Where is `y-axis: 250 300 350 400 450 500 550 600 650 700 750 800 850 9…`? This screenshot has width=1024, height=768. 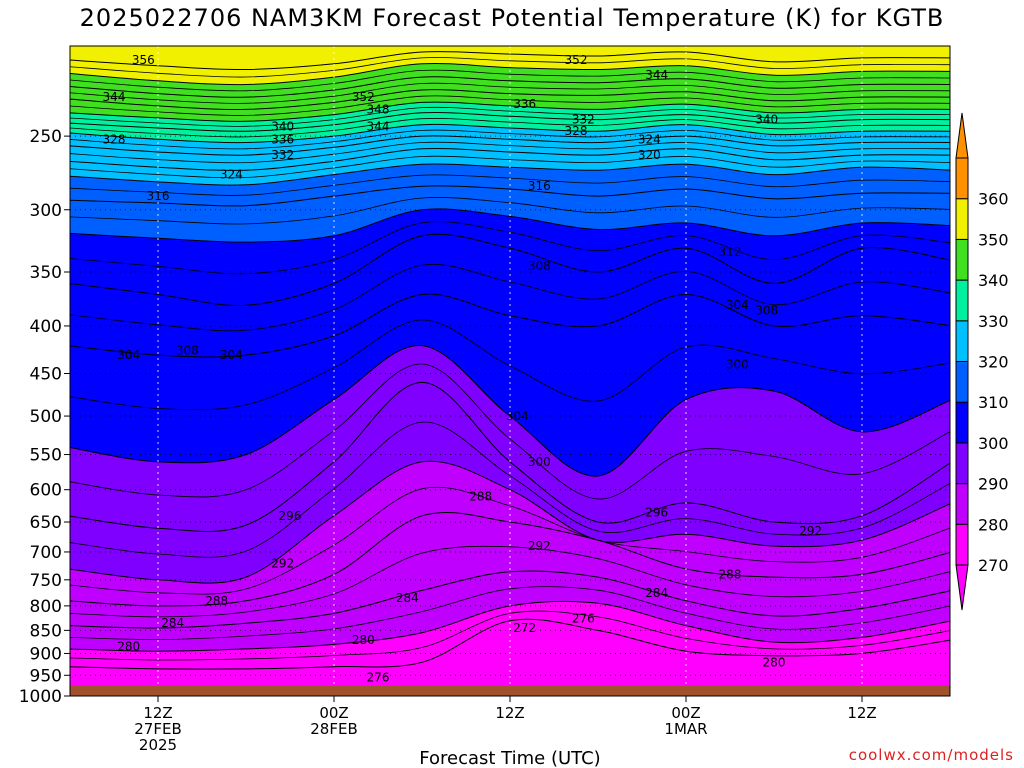 y-axis: 250 300 350 400 450 500 550 600 650 700 750 800 850 9… is located at coordinates (44, 417).